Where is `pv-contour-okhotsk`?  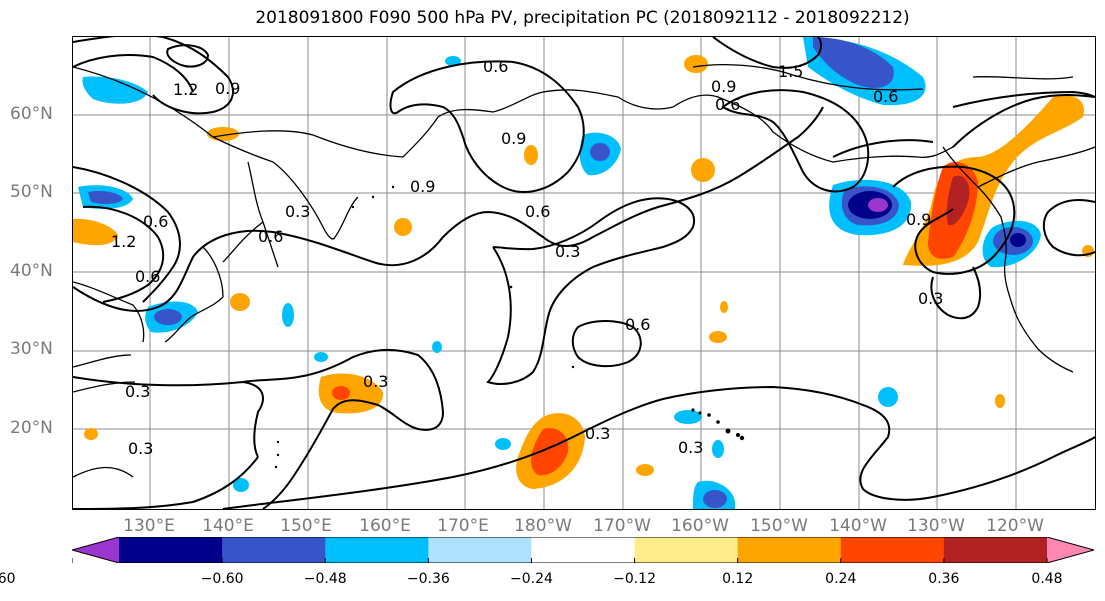 pv-contour-okhotsk is located at coordinates (127, 234).